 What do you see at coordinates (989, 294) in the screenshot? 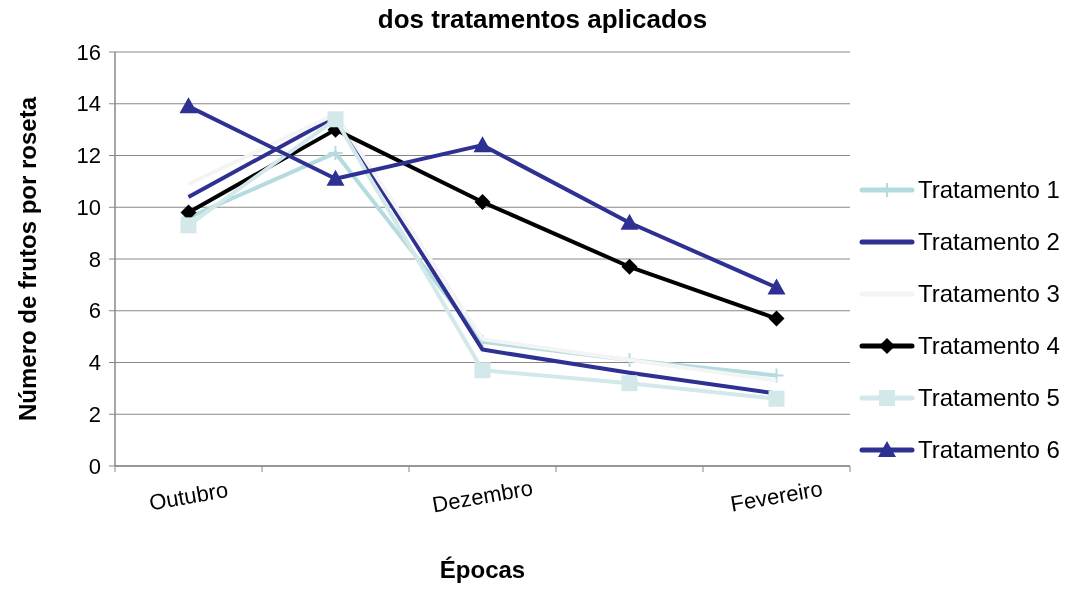
I see `legend-label: Tratamento 3` at bounding box center [989, 294].